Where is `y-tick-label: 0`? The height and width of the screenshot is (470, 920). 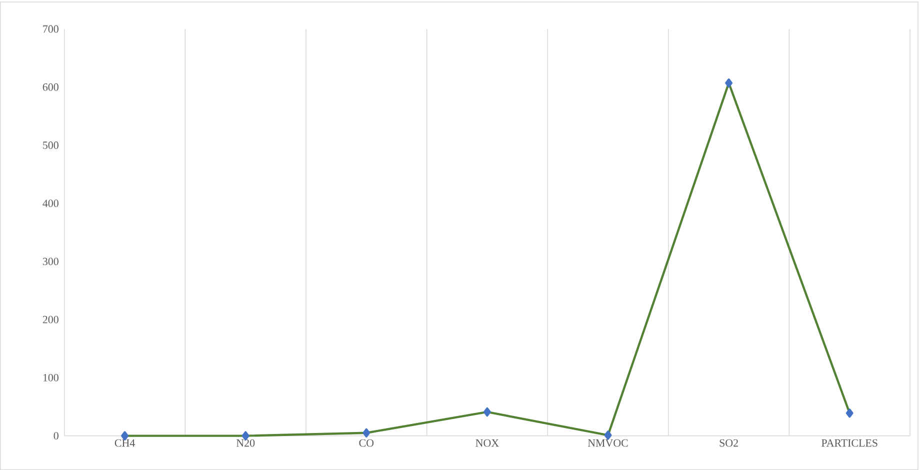
y-tick-label: 0 is located at coordinates (56, 436).